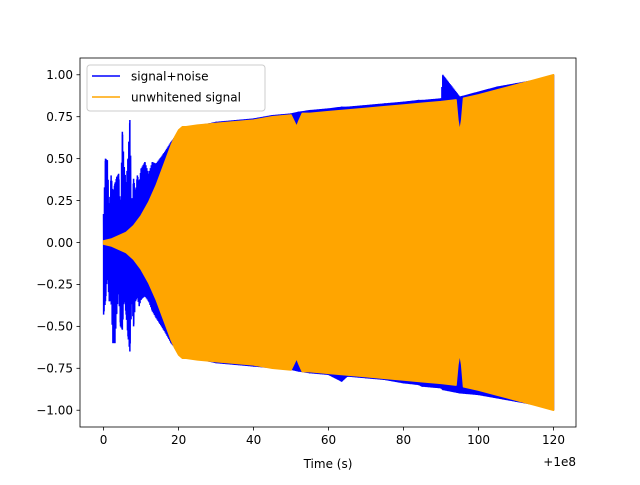 Image resolution: width=640 pixels, height=485 pixels. What do you see at coordinates (559, 462) in the screenshot?
I see `x-axis-offset-text: +1e8` at bounding box center [559, 462].